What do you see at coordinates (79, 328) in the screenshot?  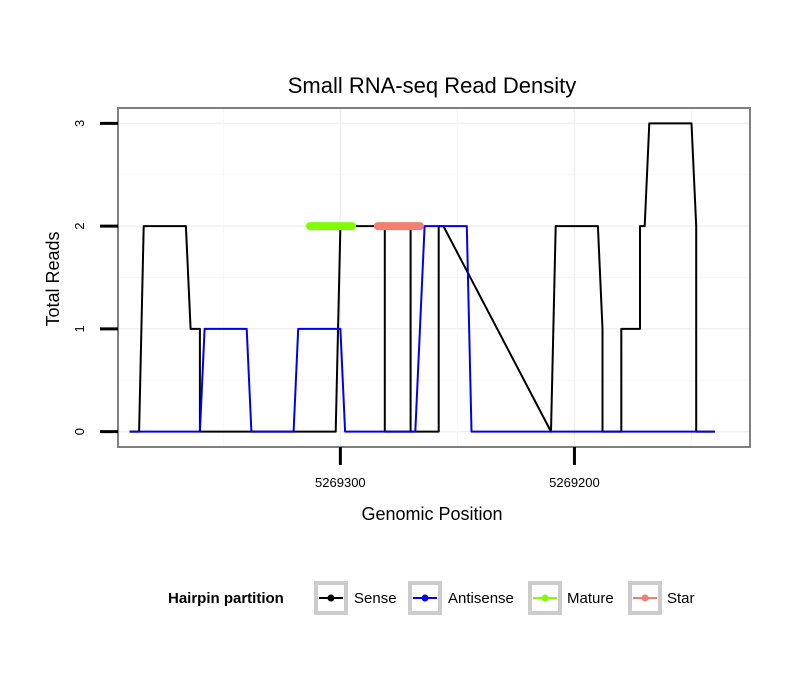 I see `y-tick-label: 1` at bounding box center [79, 328].